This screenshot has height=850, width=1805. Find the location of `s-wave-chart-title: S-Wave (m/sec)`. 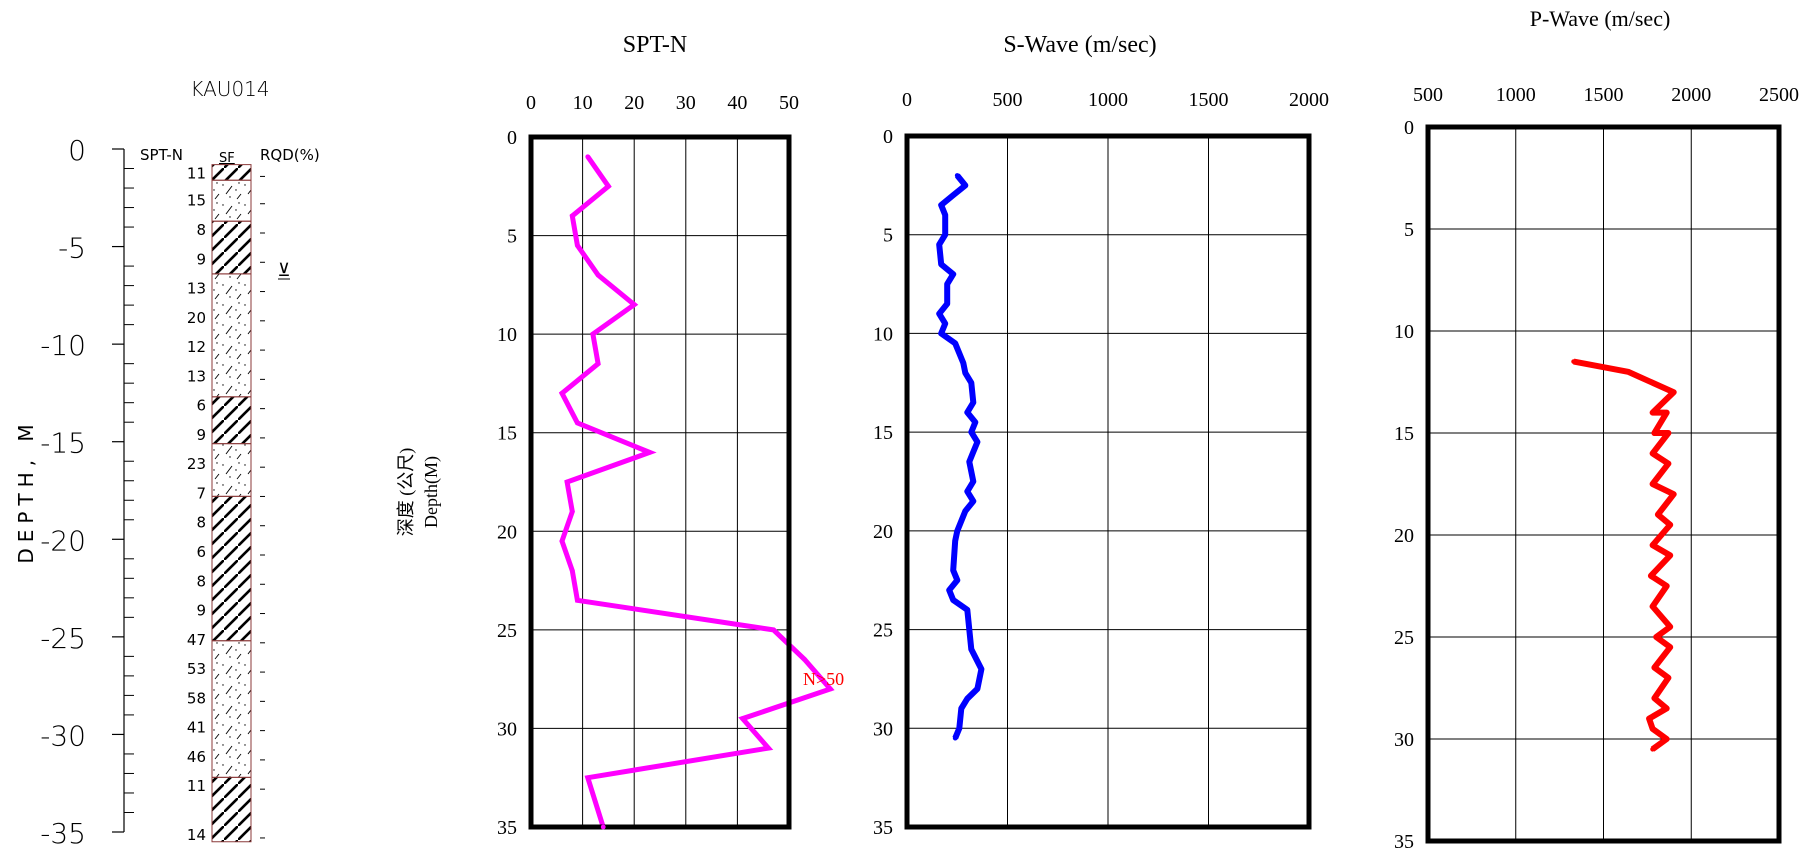

s-wave-chart-title: S-Wave (m/sec) is located at coordinates (1079, 45).